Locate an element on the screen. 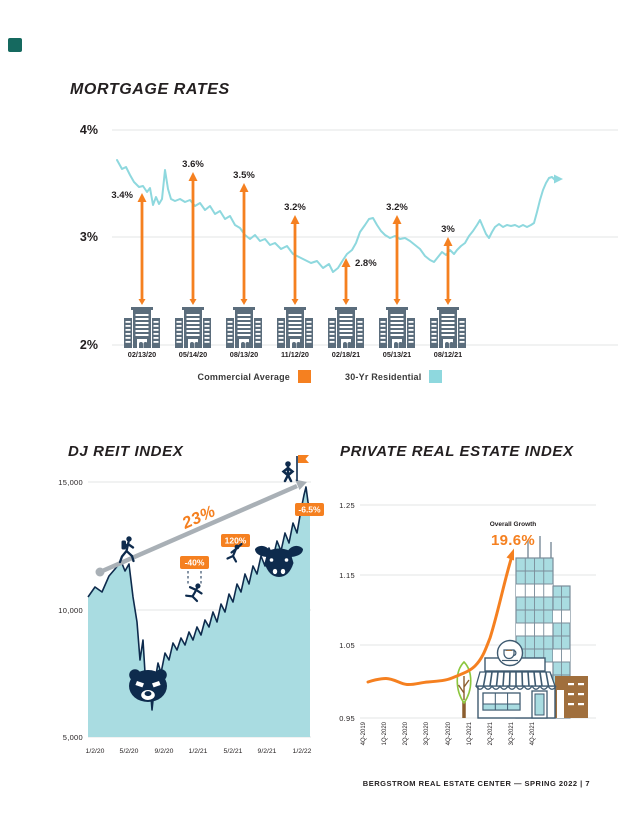 The image size is (640, 818). dip-annotation: -6.5% is located at coordinates (309, 509).